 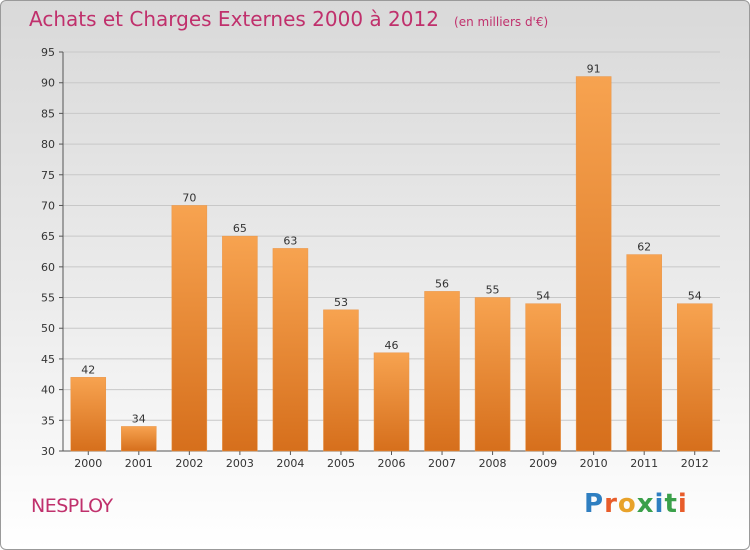 I want to click on y-tick-label: 85, so click(x=48, y=113).